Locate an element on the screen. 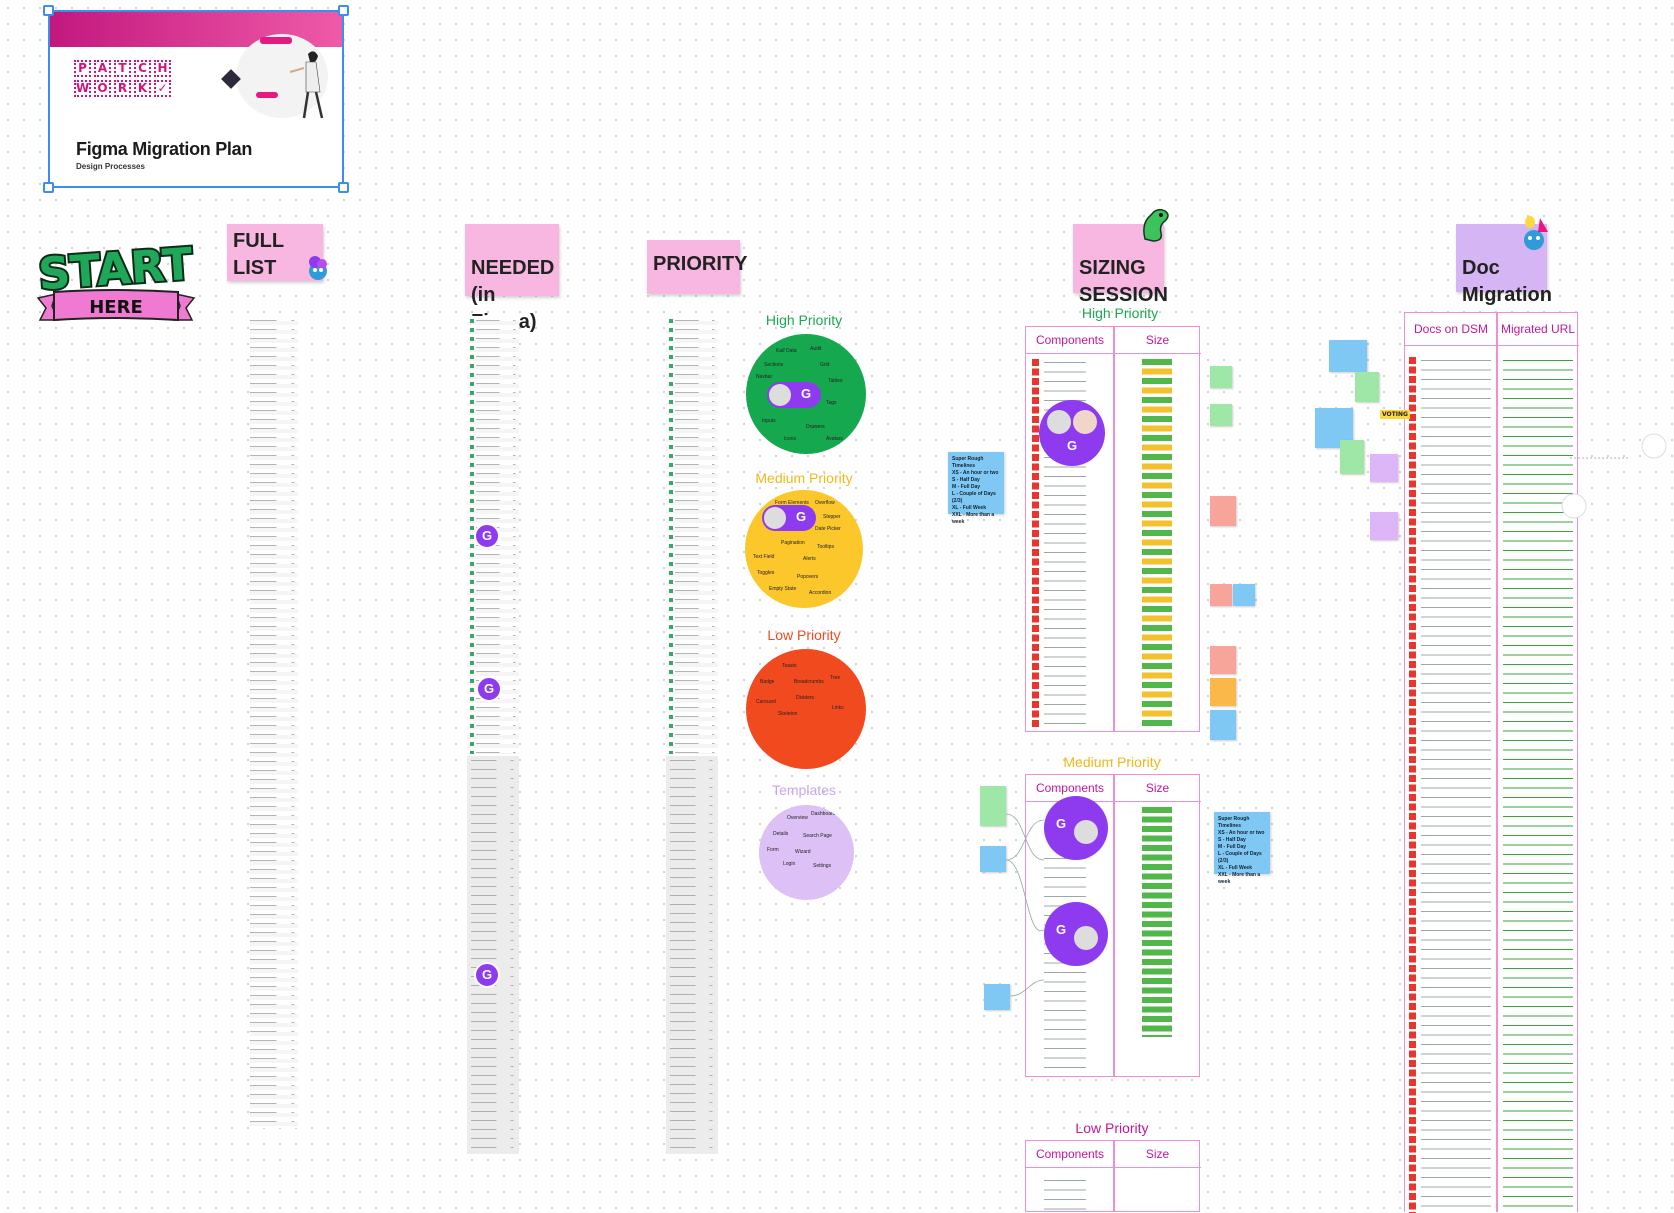 The image size is (1674, 1213). sizing-low-label: Low Priority is located at coordinates (1112, 1128).